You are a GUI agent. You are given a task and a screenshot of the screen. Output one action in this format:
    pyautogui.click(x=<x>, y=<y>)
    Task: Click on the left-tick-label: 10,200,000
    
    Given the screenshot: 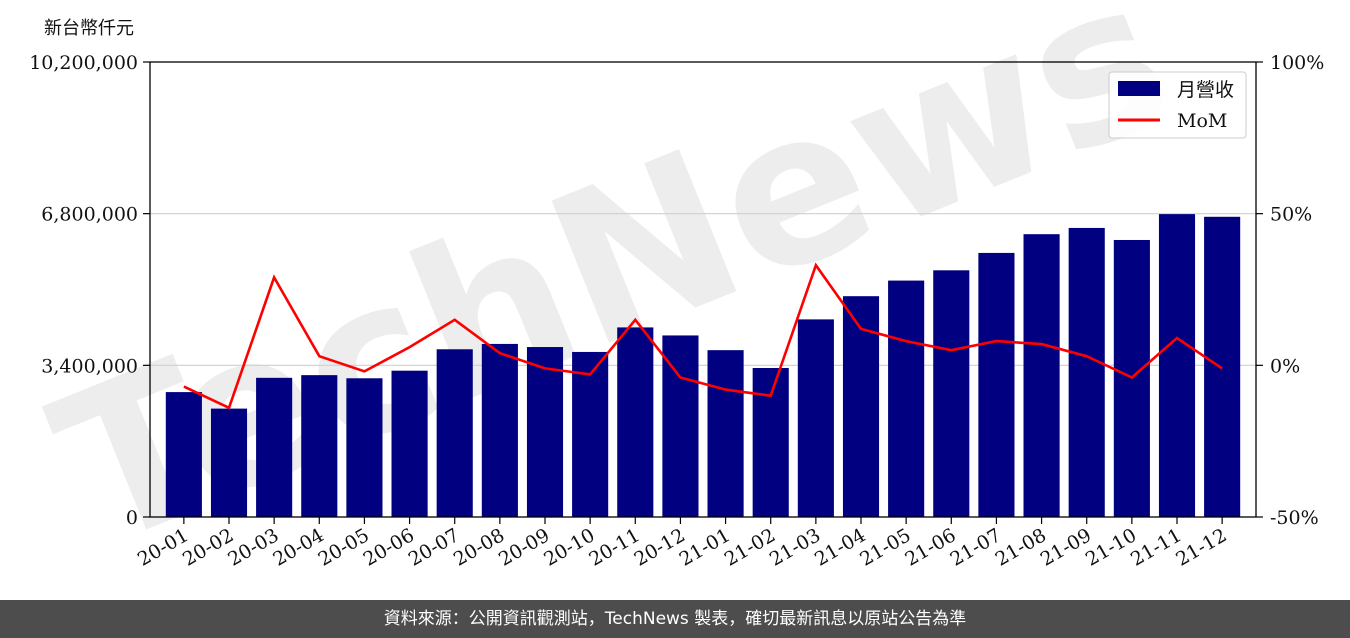 What is the action you would take?
    pyautogui.click(x=83, y=63)
    